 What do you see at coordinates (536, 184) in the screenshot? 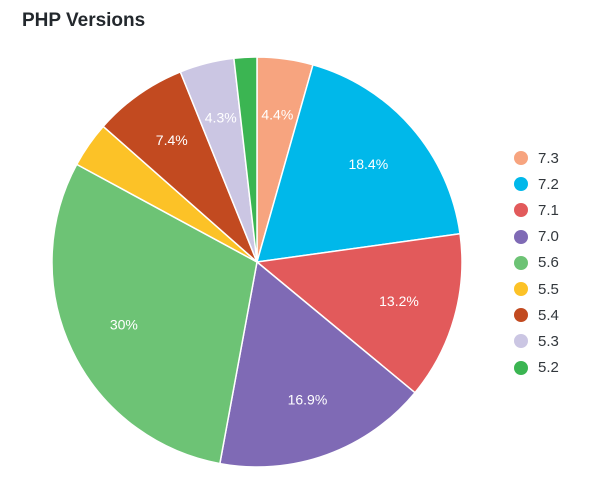
I see `legend-item-7-2: 7.2` at bounding box center [536, 184].